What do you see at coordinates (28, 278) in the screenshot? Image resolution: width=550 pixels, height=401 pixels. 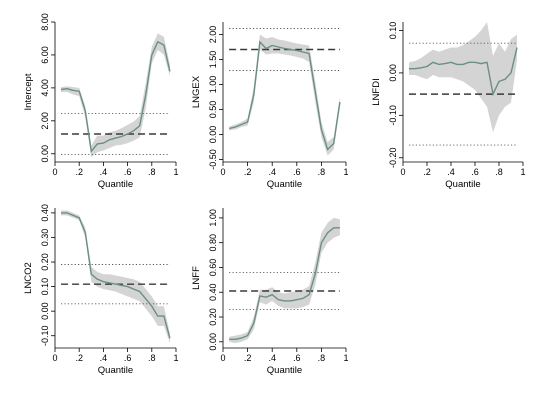 I see `y-axis-title: LNCO2` at bounding box center [28, 278].